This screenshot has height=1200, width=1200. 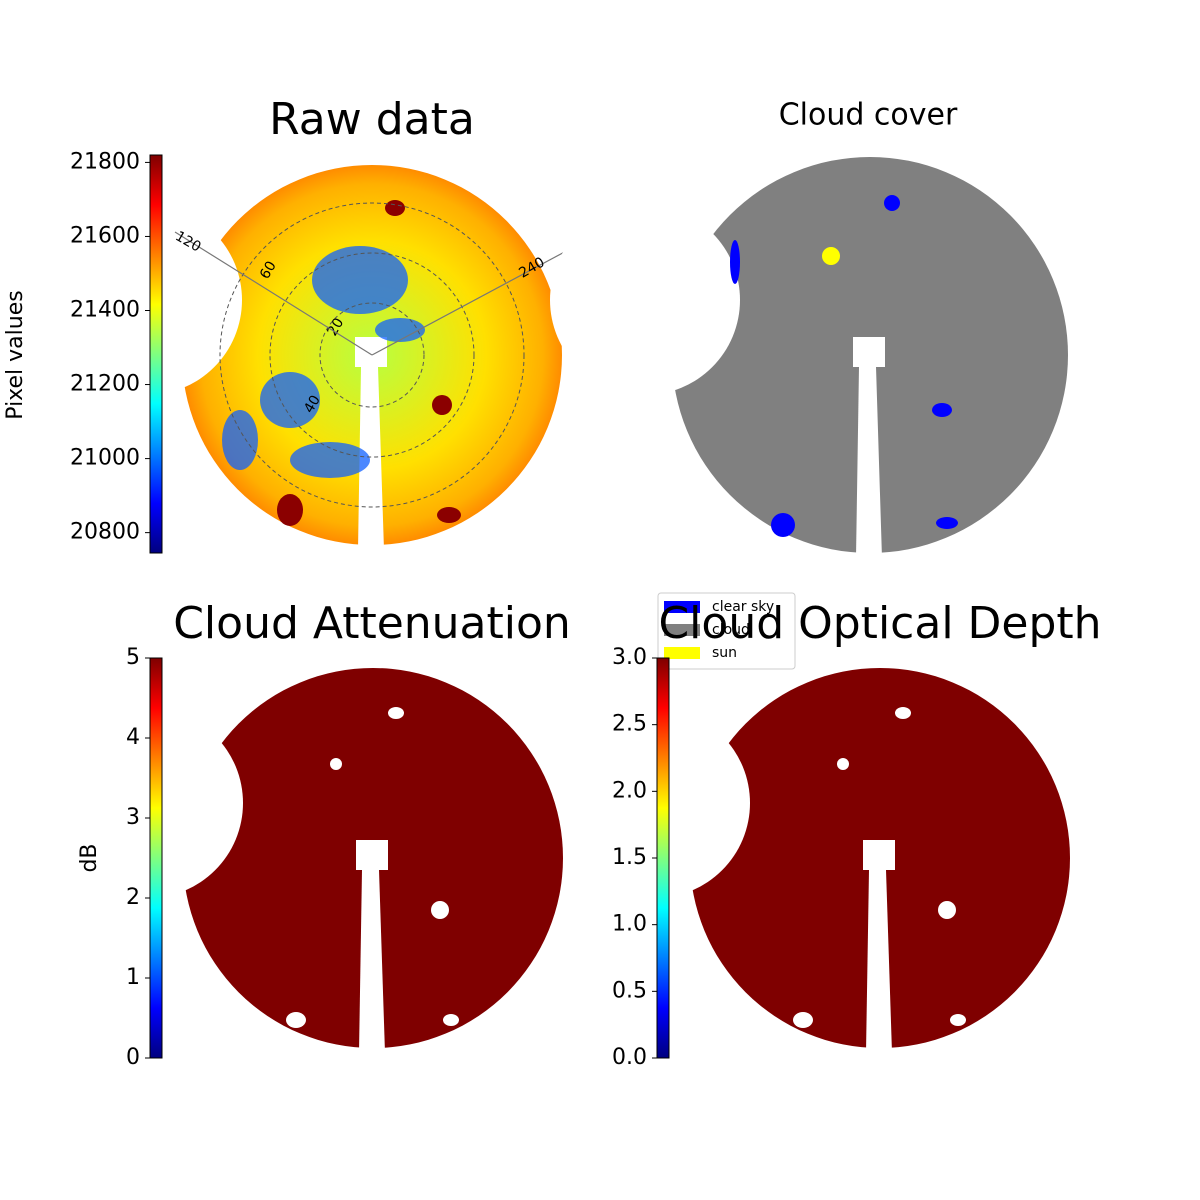 What do you see at coordinates (629, 657) in the screenshot?
I see `colorbar-tick-label: 3.0` at bounding box center [629, 657].